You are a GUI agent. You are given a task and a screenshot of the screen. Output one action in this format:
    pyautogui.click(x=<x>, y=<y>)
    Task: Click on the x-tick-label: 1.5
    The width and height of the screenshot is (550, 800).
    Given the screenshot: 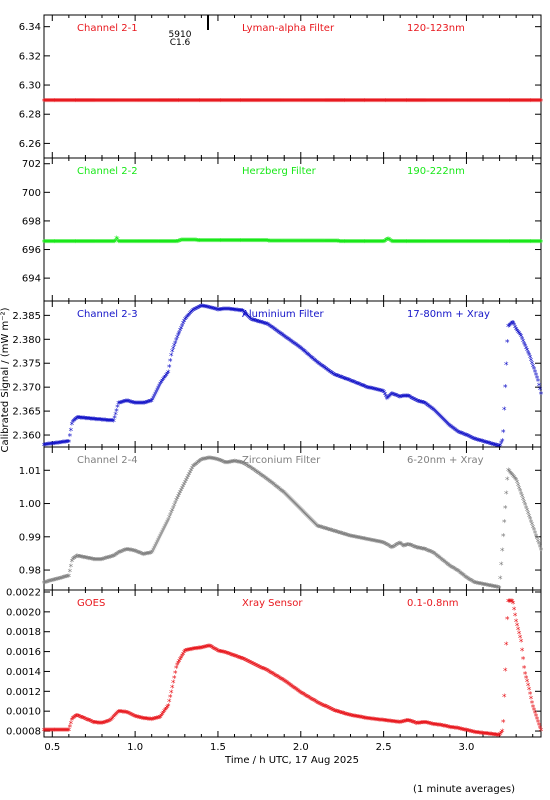 What is the action you would take?
    pyautogui.click(x=218, y=747)
    